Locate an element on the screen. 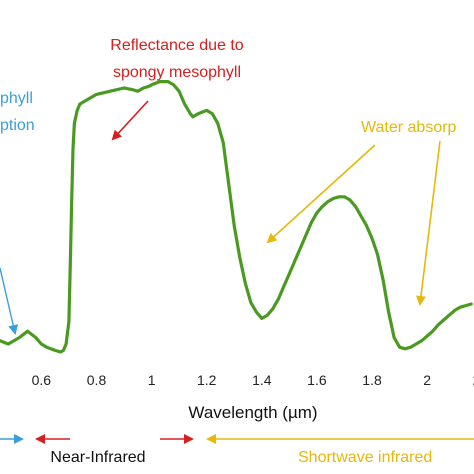 This screenshot has height=474, width=474. x-tick-label: 0.6 is located at coordinates (42, 380).